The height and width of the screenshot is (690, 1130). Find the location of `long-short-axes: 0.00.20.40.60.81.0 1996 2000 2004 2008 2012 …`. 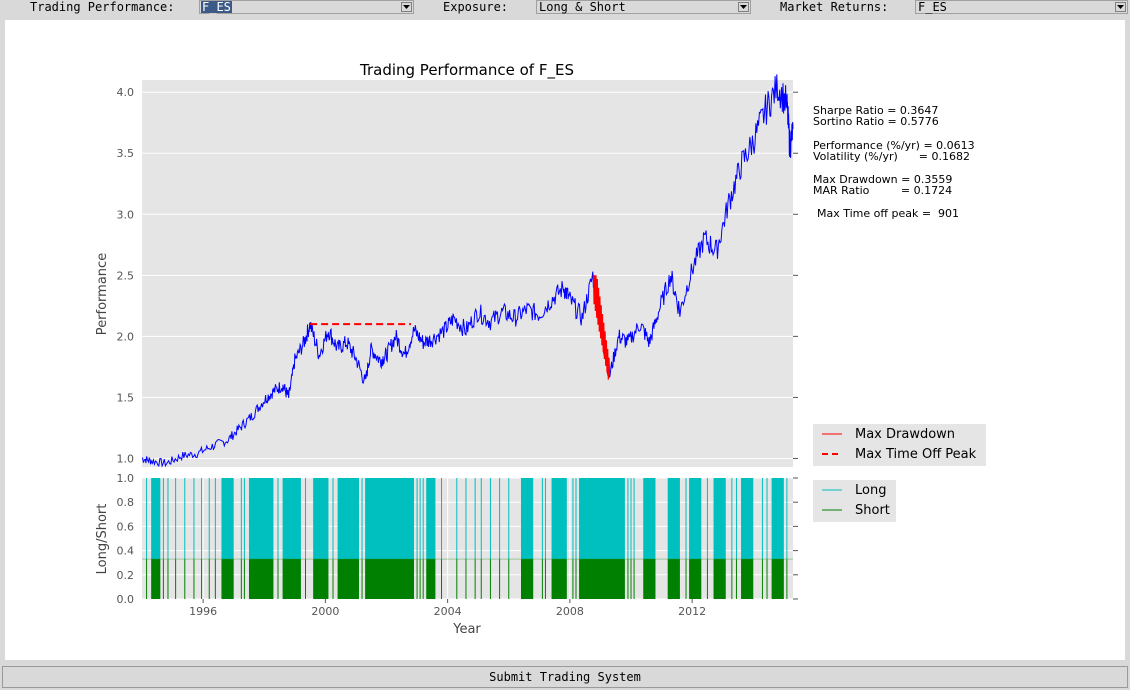

long-short-axes: 0.00.20.40.60.81.0 1996 2000 2004 2008 2012 … is located at coordinates (446, 554).